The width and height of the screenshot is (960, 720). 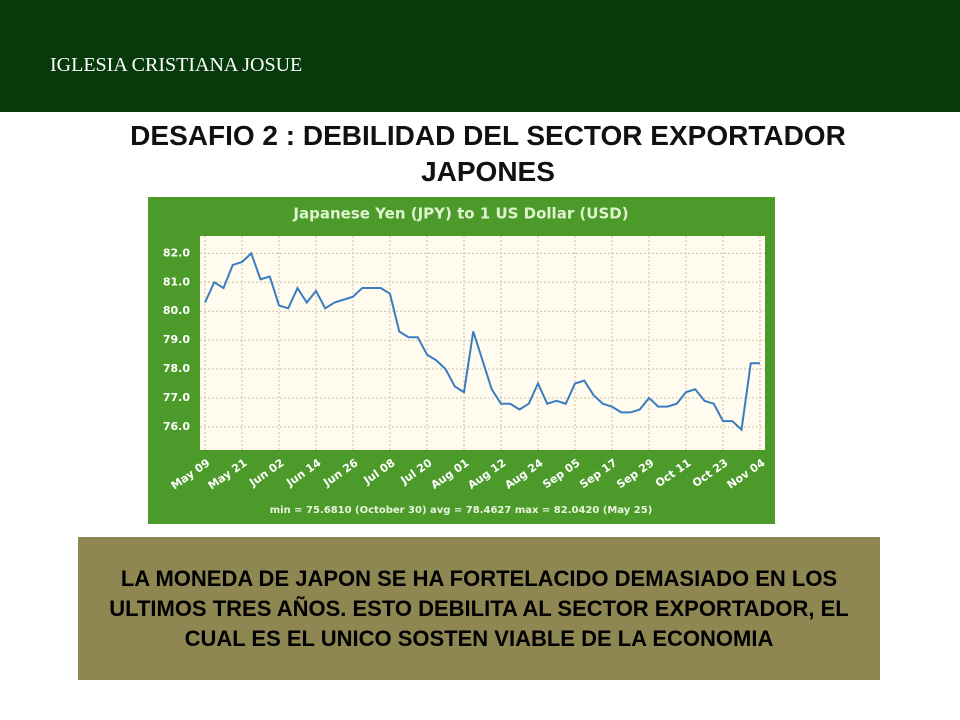 I want to click on data-line, so click(x=482, y=341).